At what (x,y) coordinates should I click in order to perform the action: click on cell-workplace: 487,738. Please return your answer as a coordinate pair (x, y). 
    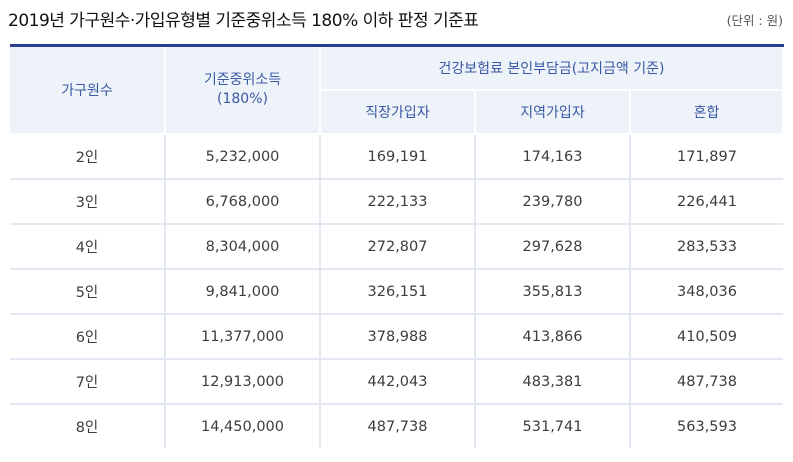
    Looking at the image, I should click on (398, 426).